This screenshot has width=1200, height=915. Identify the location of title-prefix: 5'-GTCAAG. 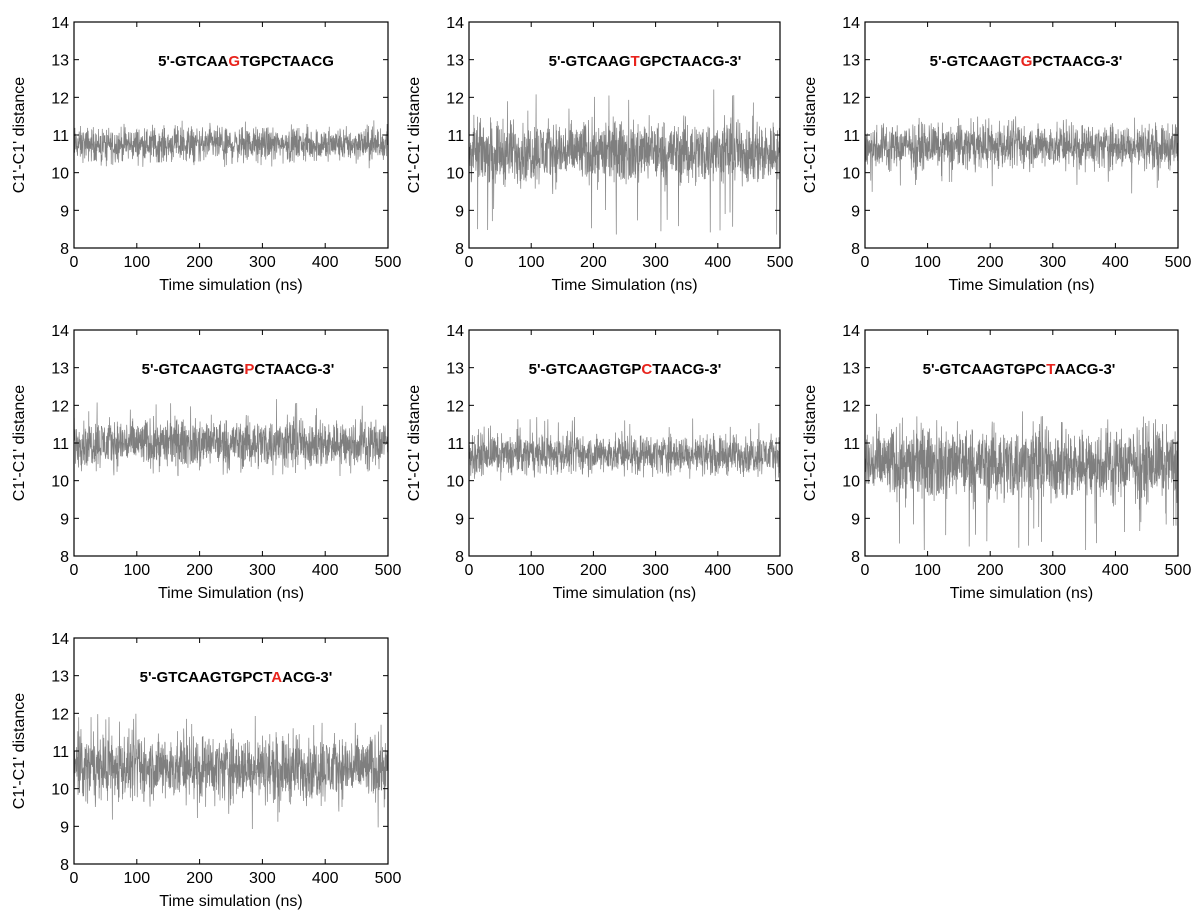
(590, 61).